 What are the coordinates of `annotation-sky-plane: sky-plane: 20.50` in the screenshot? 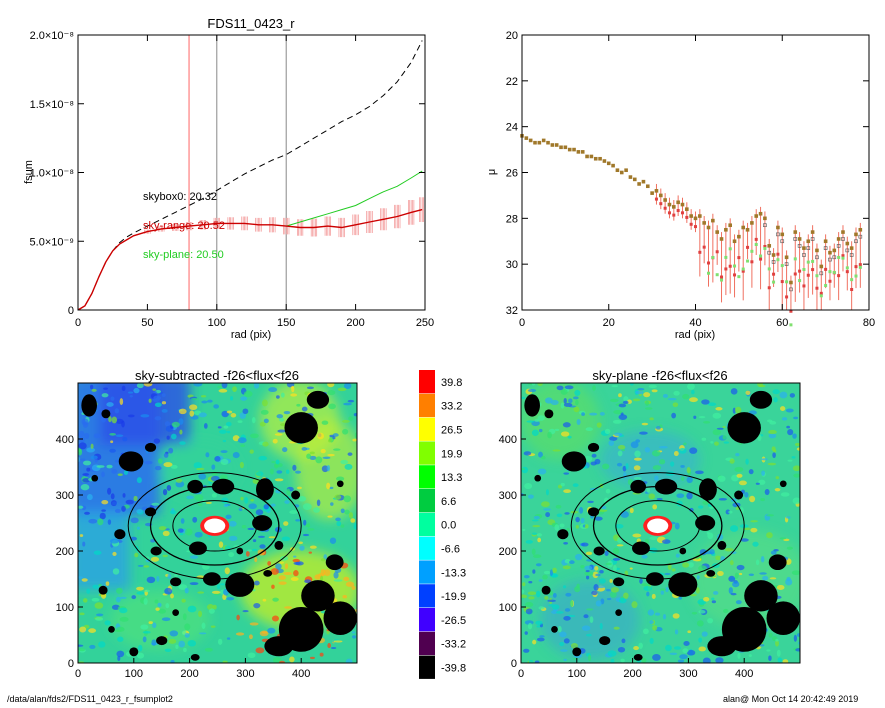 It's located at (183, 255).